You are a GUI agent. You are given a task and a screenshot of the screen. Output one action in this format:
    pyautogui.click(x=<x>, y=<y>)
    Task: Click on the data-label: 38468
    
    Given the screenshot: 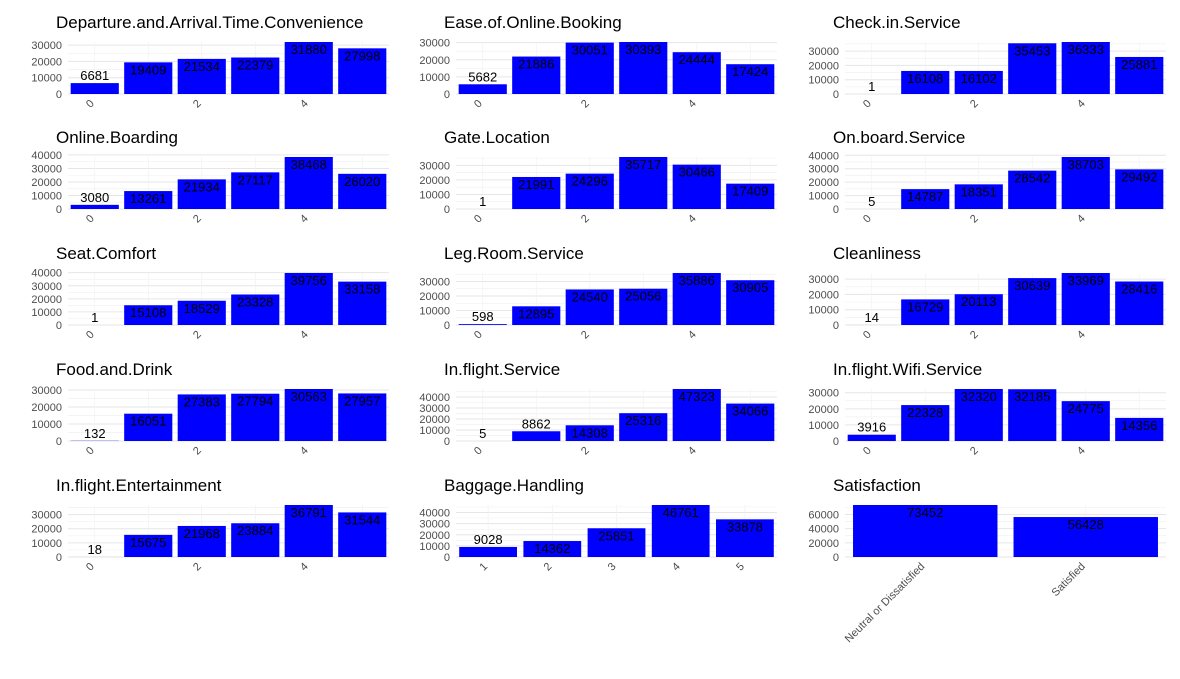 What is the action you would take?
    pyautogui.click(x=309, y=164)
    